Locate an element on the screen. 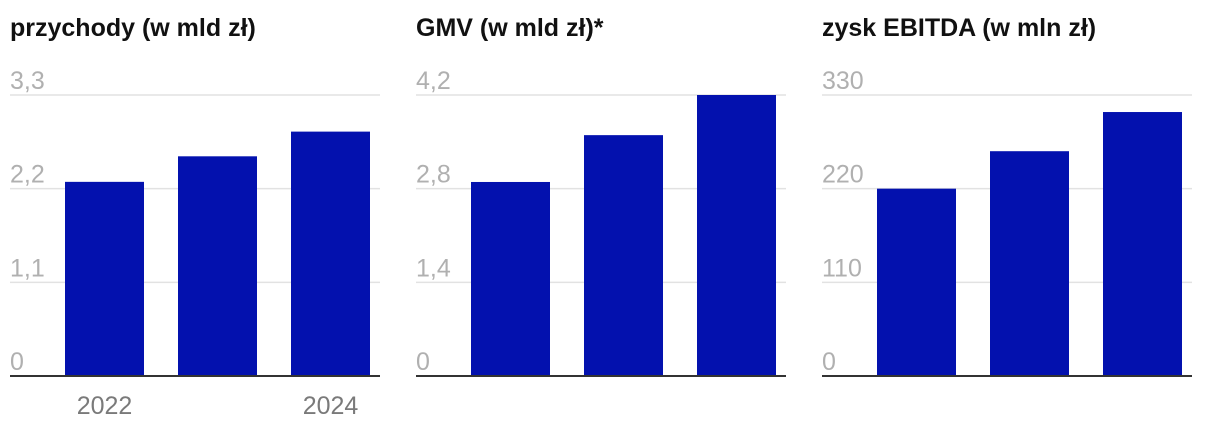 This screenshot has width=1220, height=432. ebitda-chart-title: zysk EBITDA (w mln zł) is located at coordinates (959, 28).